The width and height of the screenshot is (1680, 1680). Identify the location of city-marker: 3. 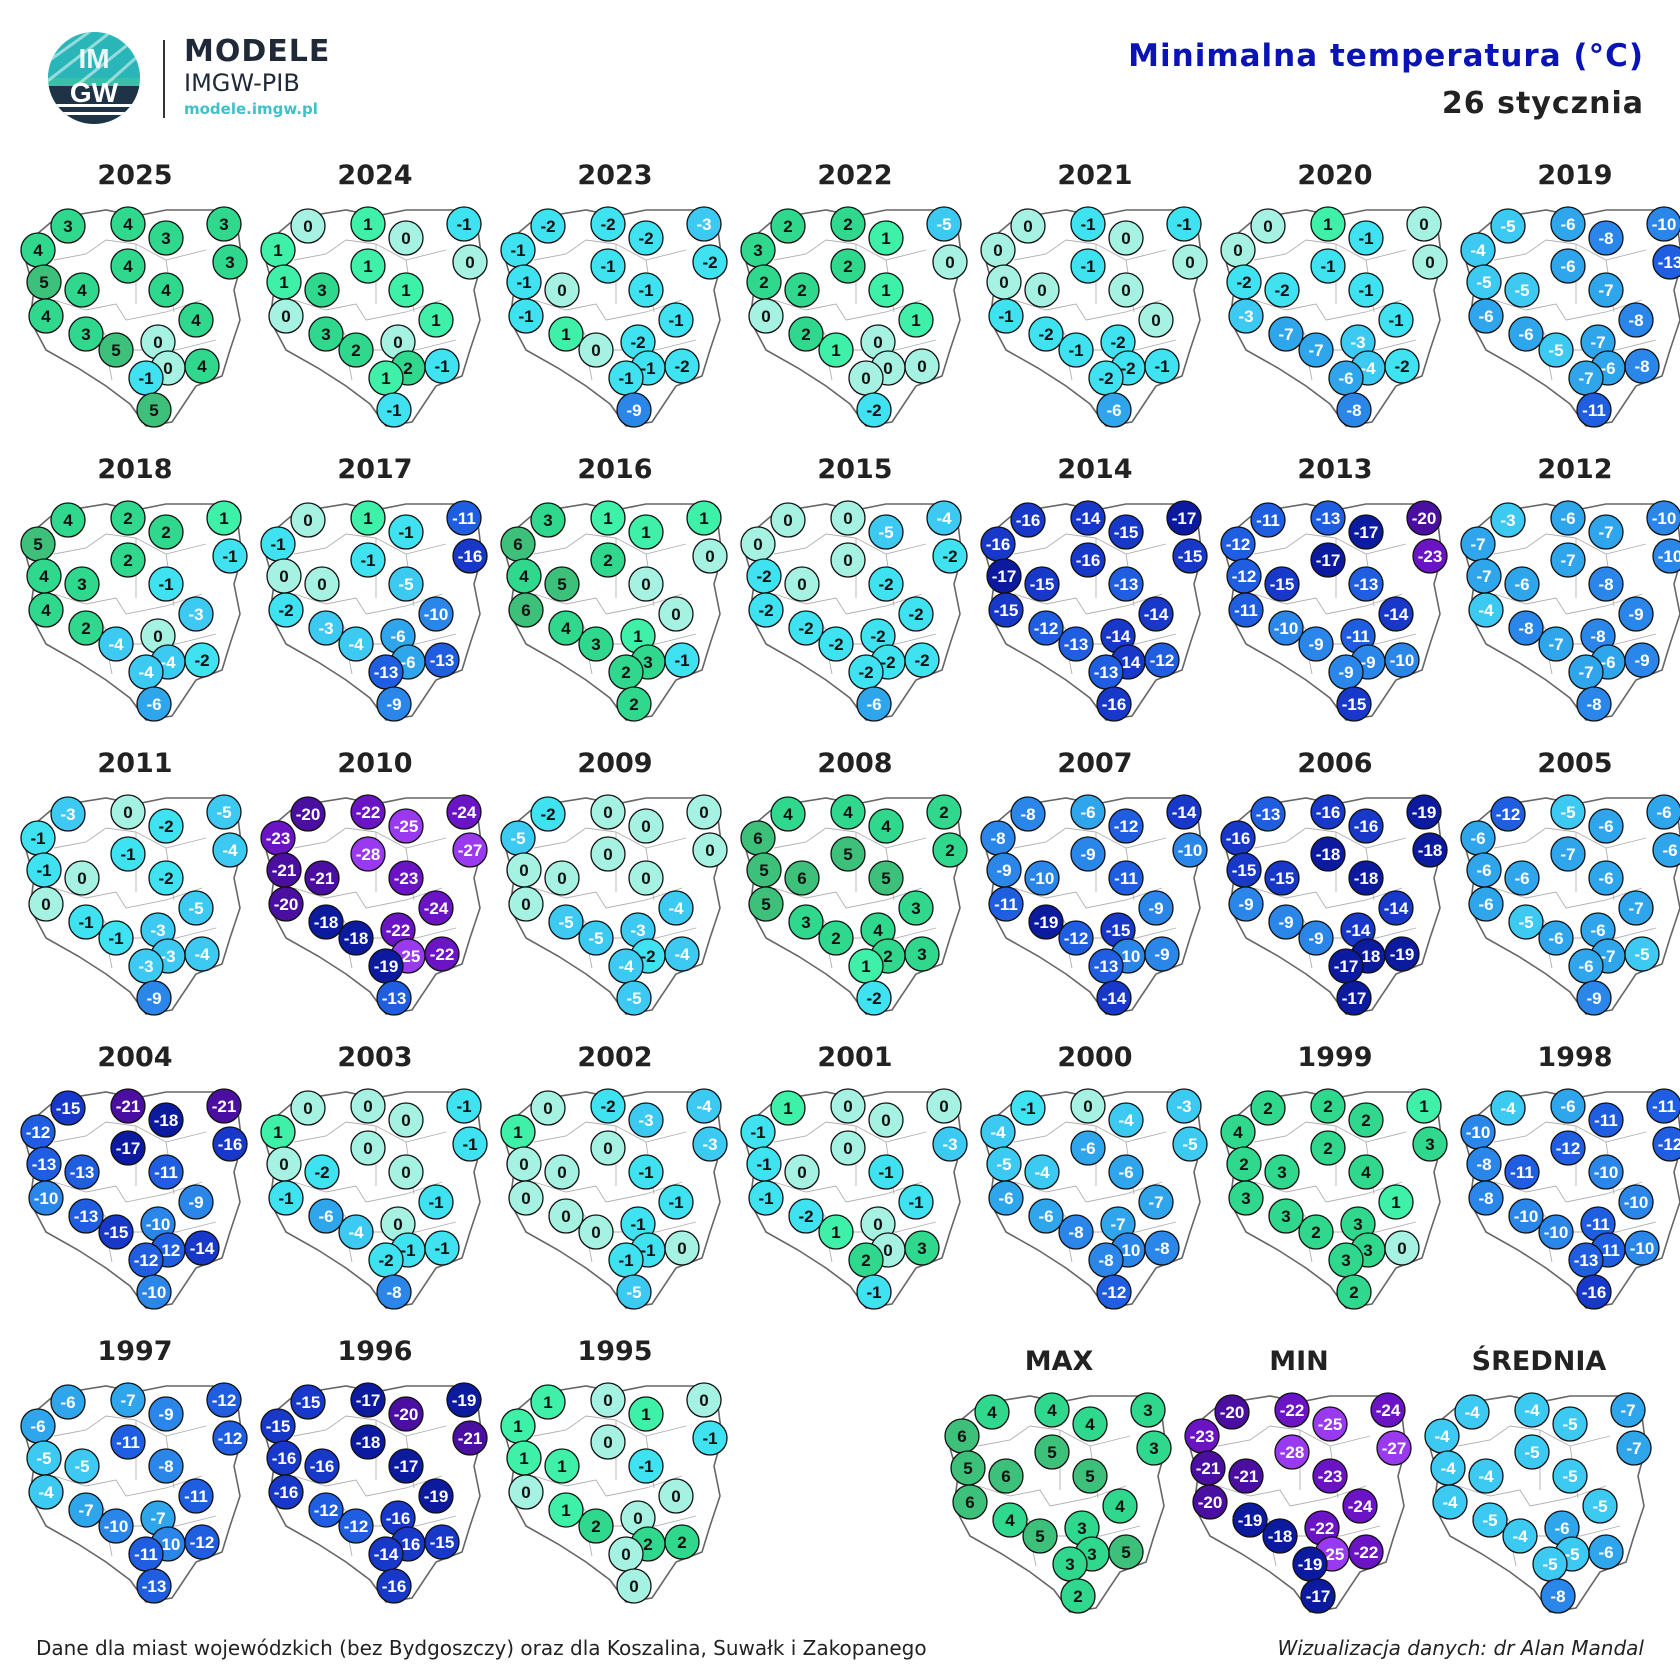
(322, 290).